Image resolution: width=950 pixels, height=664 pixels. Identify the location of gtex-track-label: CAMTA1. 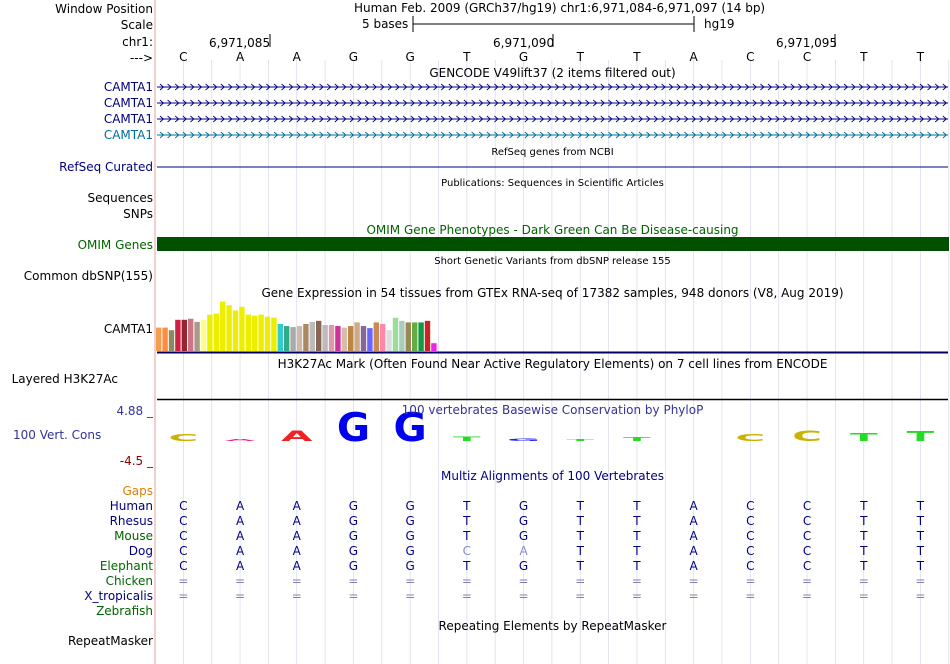
(128, 329).